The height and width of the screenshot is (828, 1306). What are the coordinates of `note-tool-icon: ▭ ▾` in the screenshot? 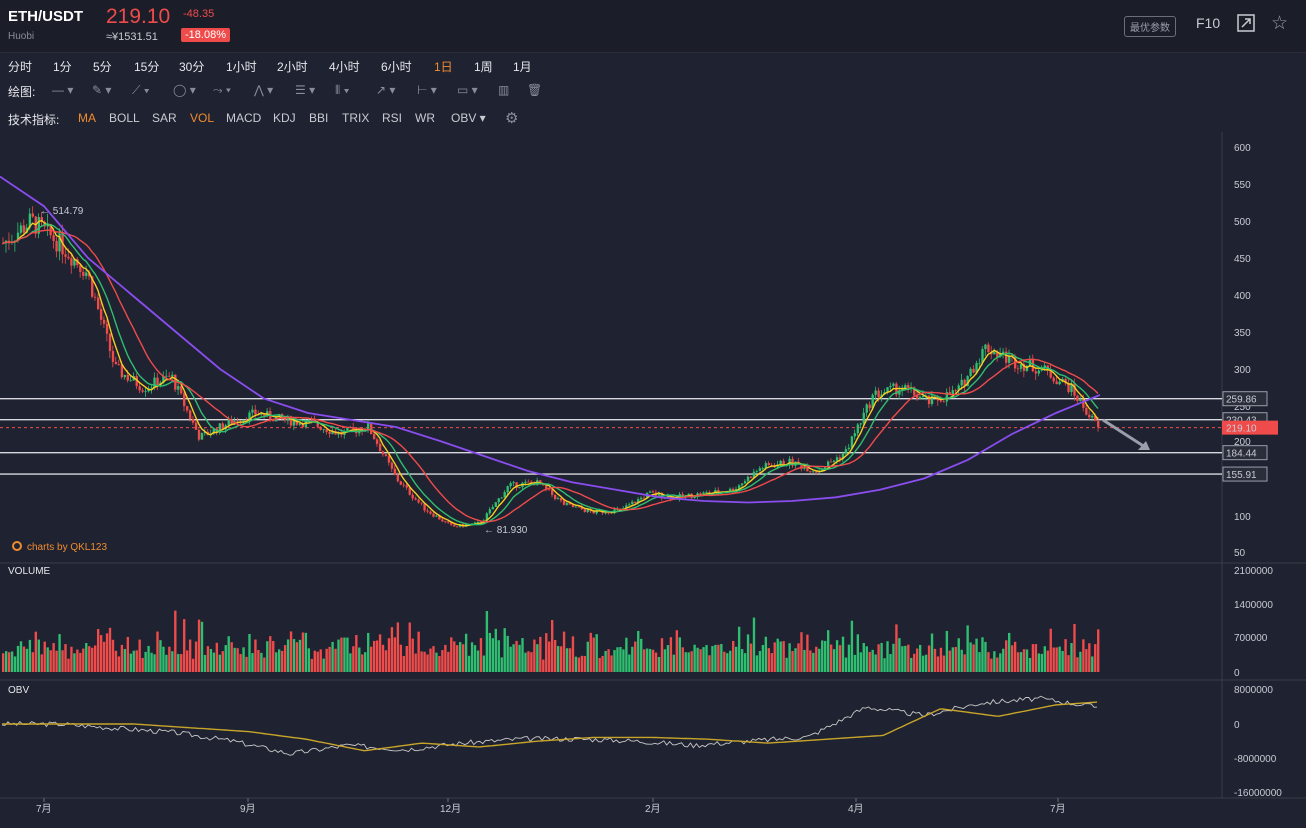 It's located at (467, 90).